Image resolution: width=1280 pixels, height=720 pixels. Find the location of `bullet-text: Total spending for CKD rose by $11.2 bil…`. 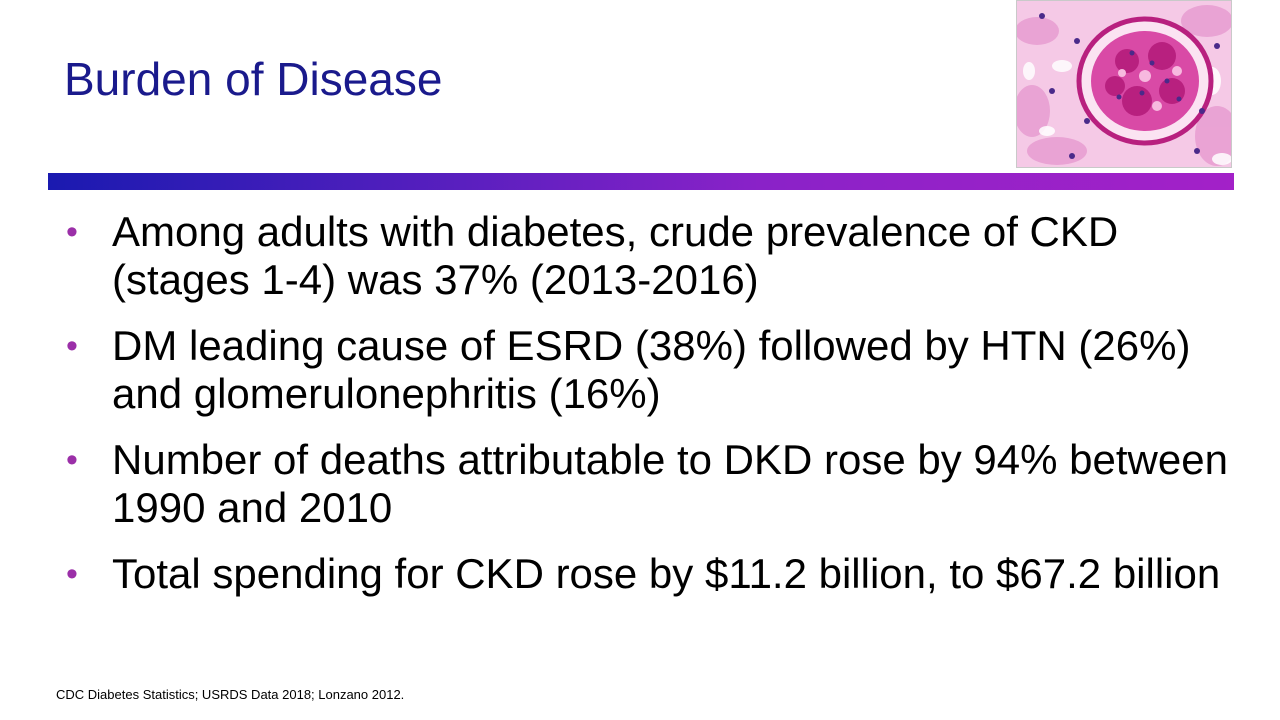

bullet-text: Total spending for CKD rose by $11.2 bil… is located at coordinates (666, 573).